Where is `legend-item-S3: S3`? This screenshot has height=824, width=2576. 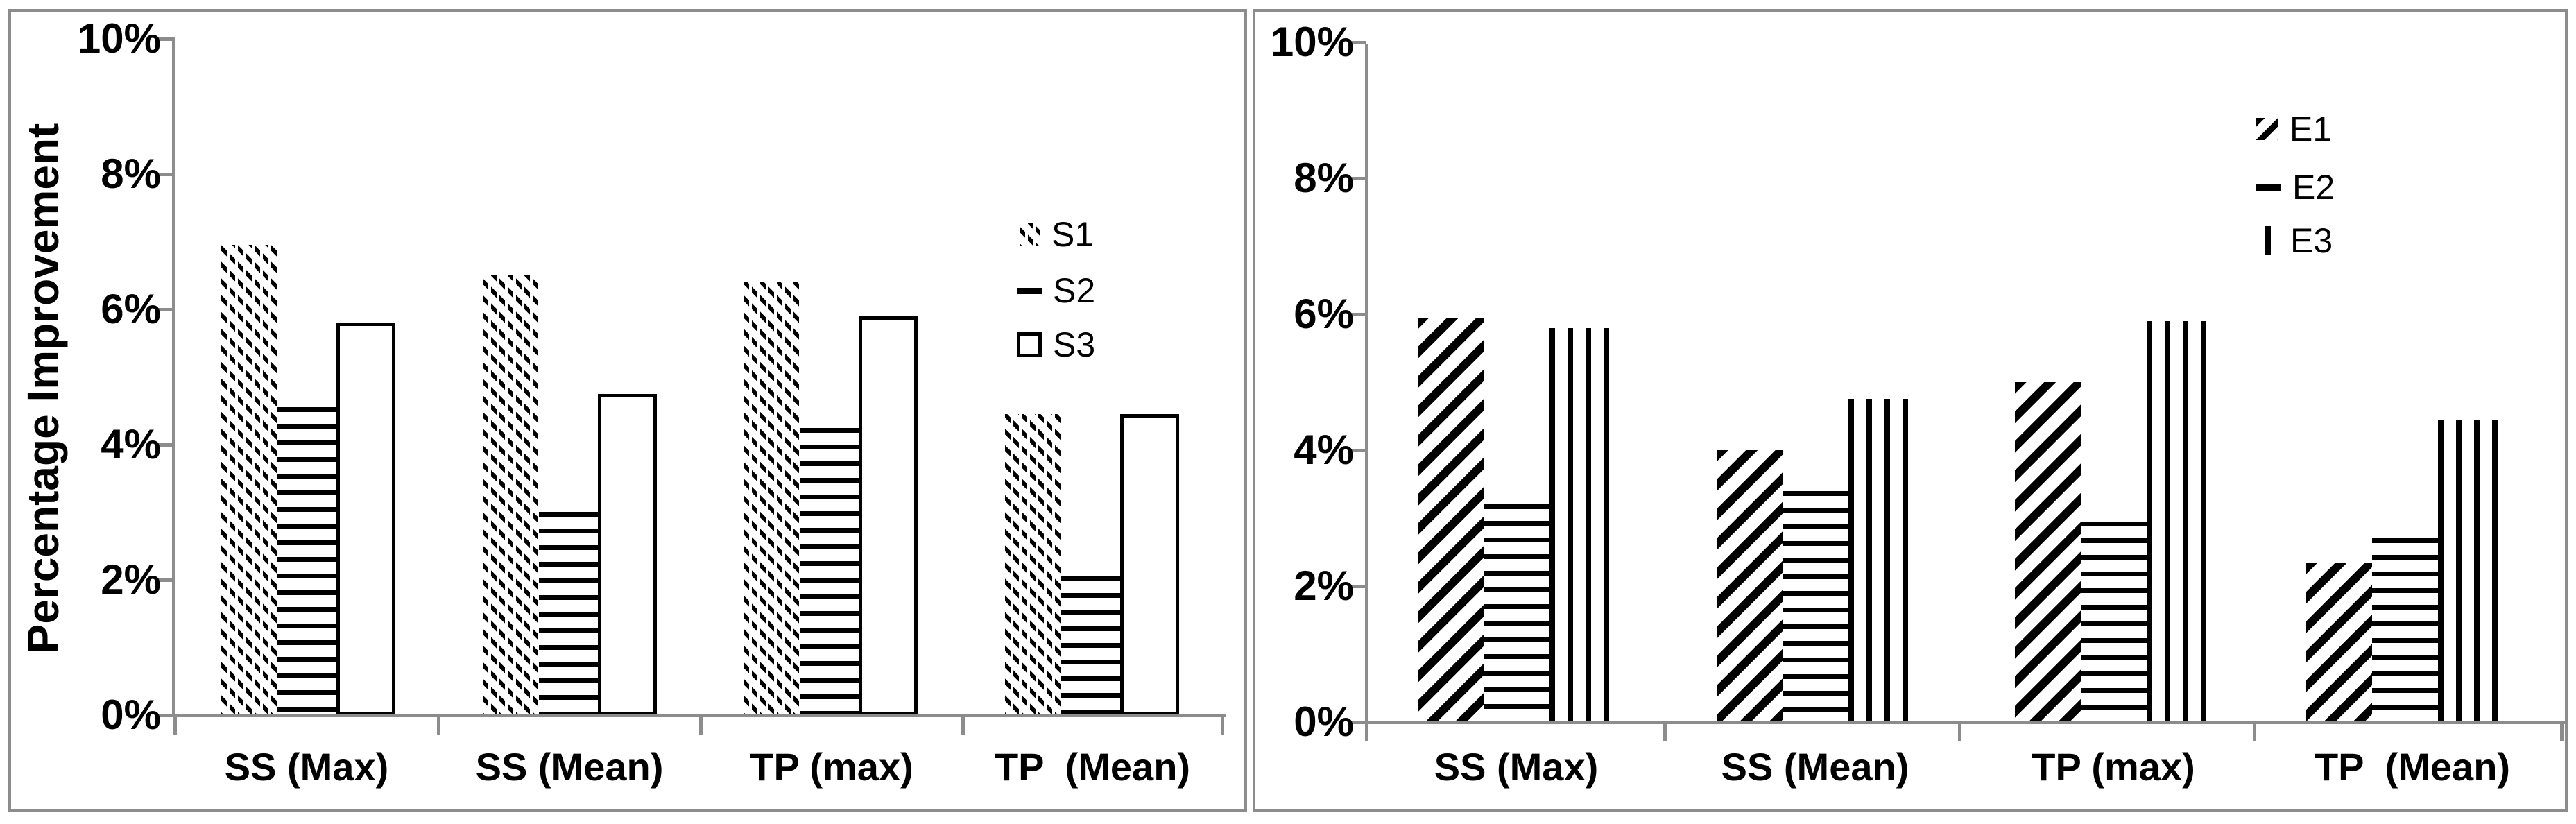
legend-item-S3: S3 is located at coordinates (1056, 344).